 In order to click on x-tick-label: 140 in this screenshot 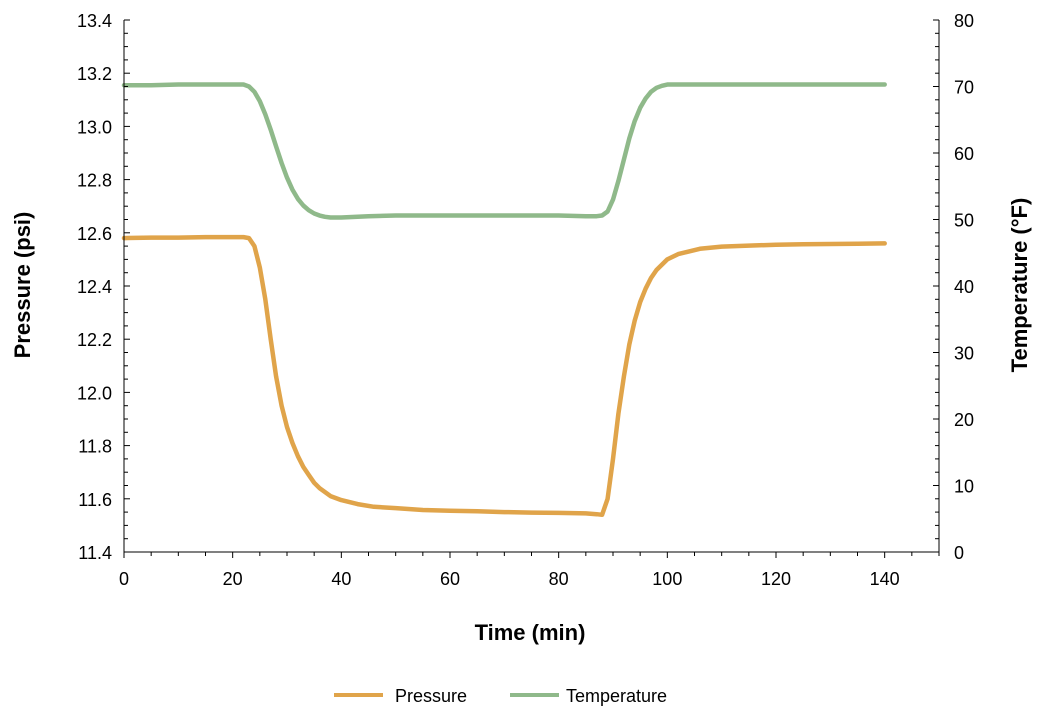, I will do `click(885, 579)`.